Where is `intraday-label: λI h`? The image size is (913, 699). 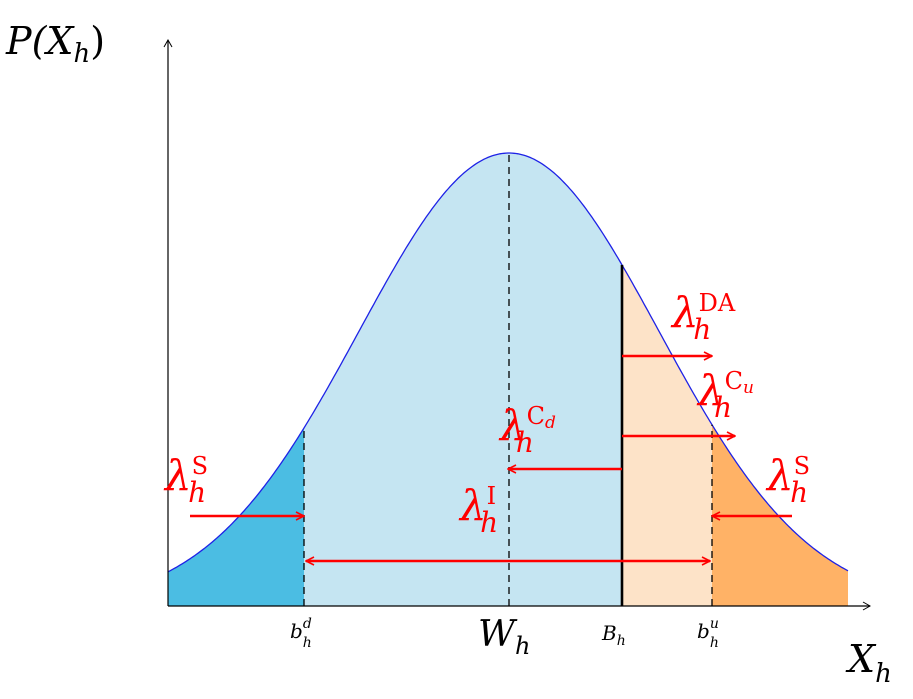 intraday-label: λI h is located at coordinates (478, 510).